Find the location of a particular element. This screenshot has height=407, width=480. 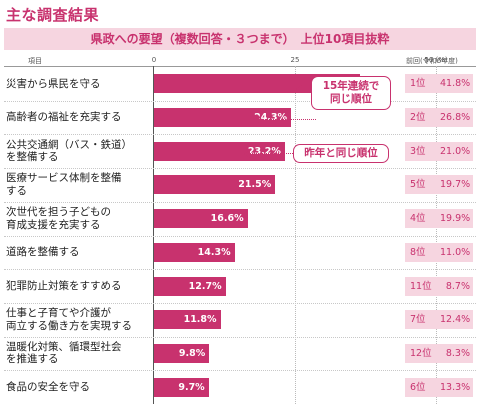

previous-rank: 4位 is located at coordinates (418, 219).